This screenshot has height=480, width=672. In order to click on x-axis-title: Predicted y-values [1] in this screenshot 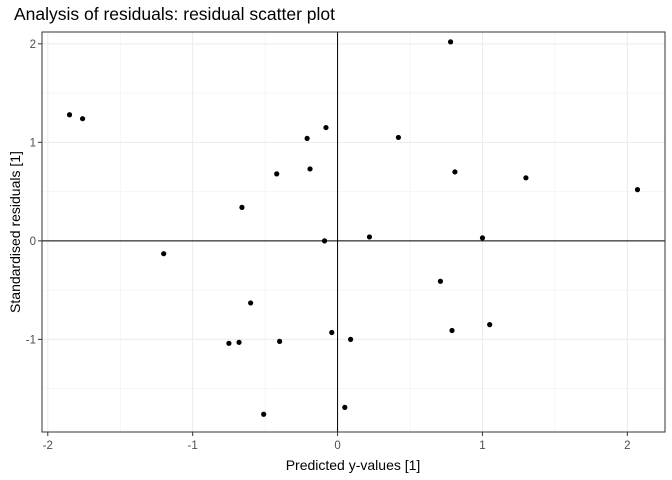, I will do `click(353, 465)`.